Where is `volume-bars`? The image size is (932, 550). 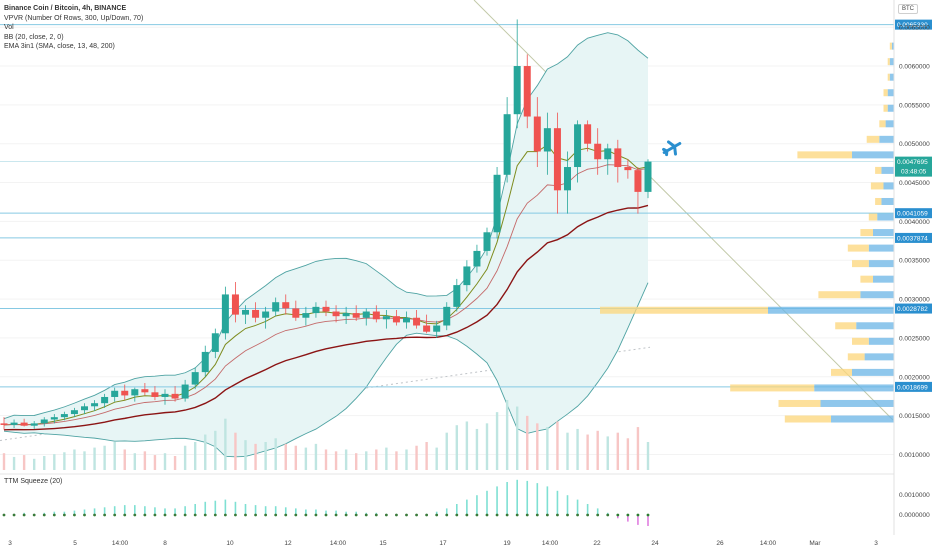
volume-bars is located at coordinates (326, 435).